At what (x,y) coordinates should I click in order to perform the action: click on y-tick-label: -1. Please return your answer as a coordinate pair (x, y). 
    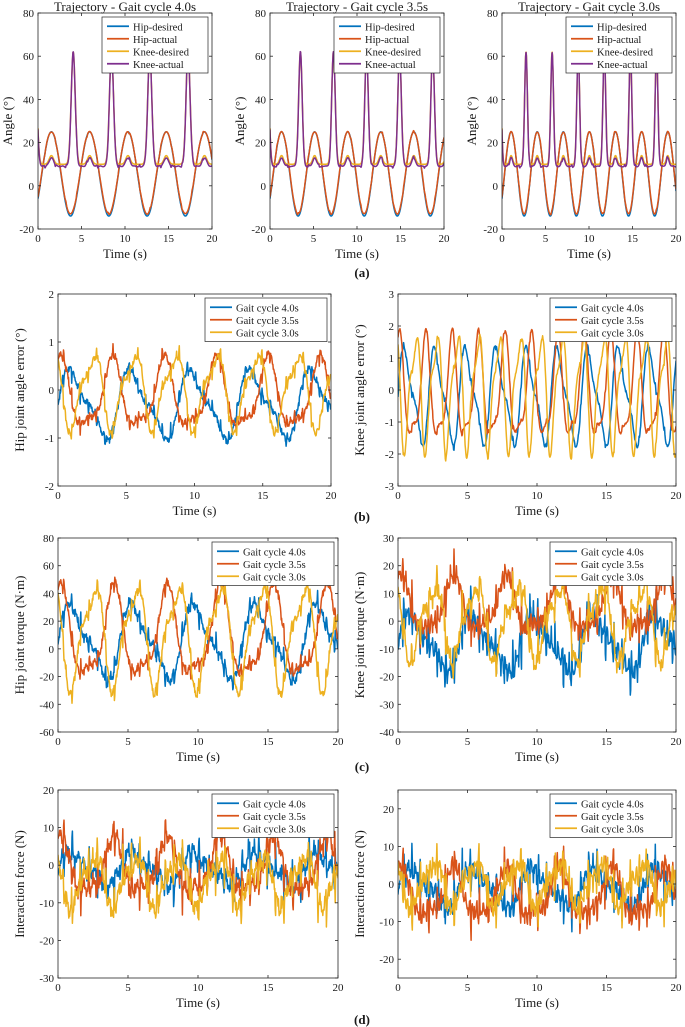
    Looking at the image, I should click on (49, 439).